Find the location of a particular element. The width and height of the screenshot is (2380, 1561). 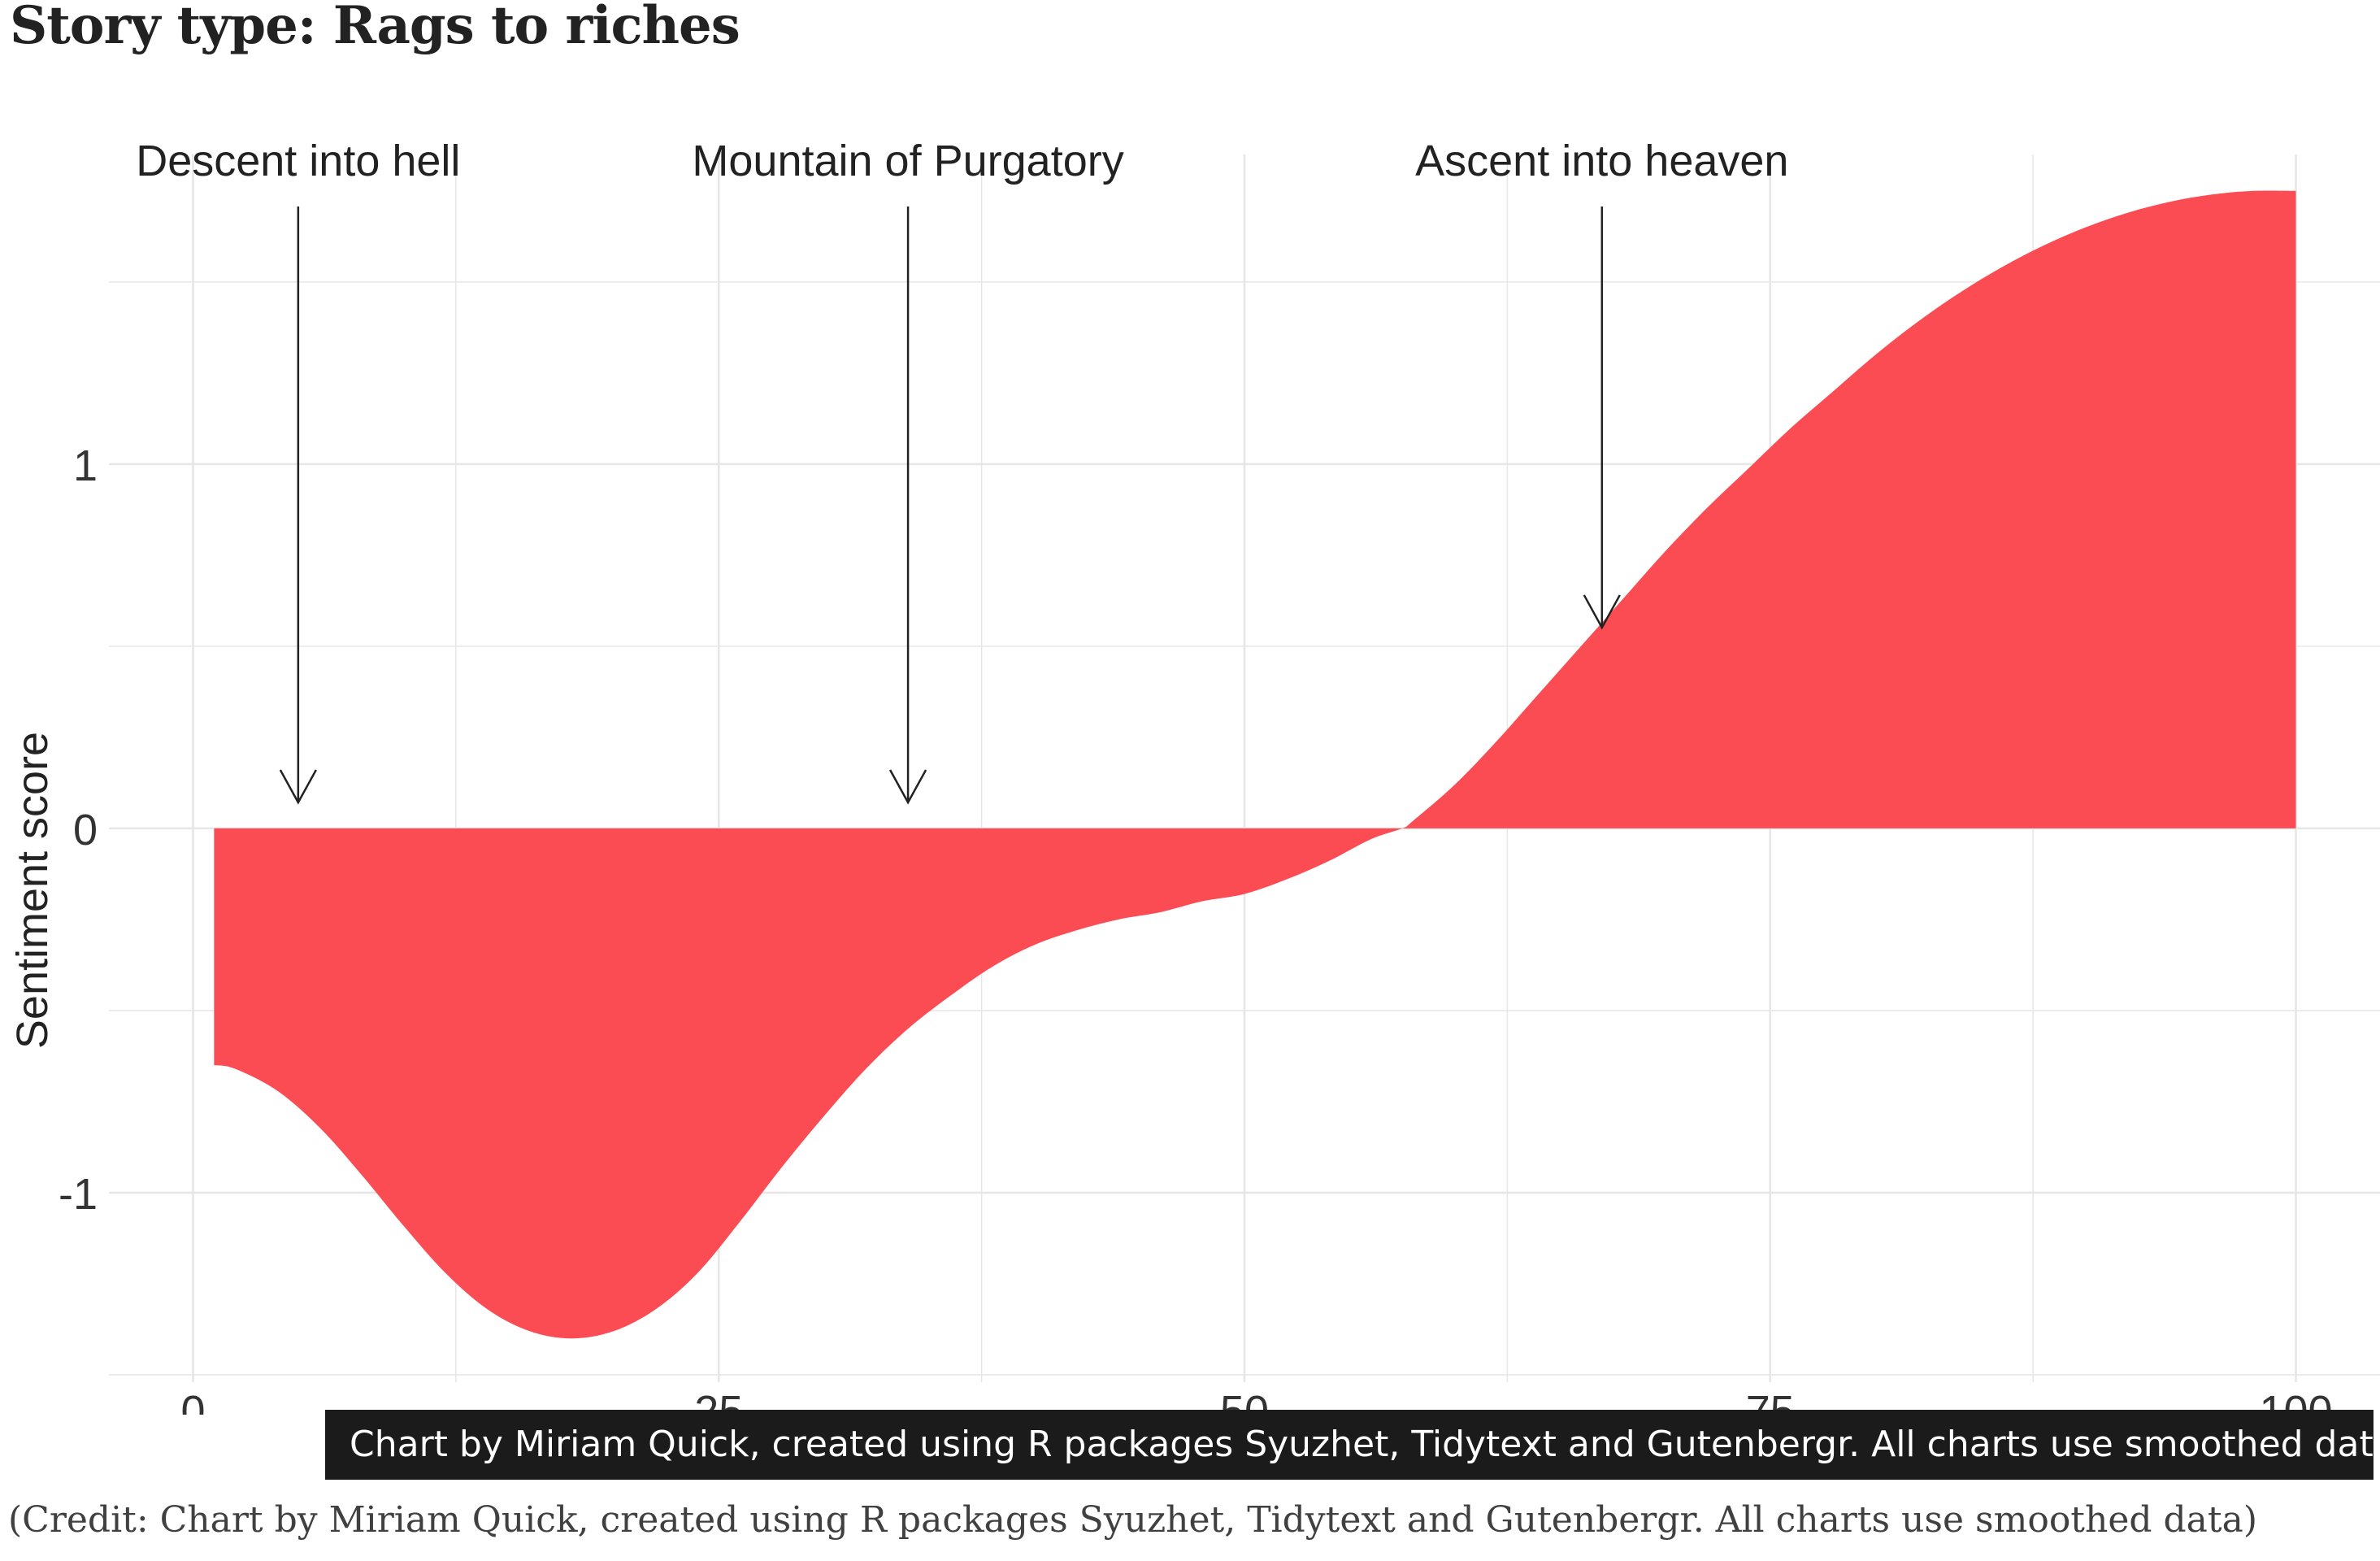

x-tick-label: 0 is located at coordinates (192, 1401).